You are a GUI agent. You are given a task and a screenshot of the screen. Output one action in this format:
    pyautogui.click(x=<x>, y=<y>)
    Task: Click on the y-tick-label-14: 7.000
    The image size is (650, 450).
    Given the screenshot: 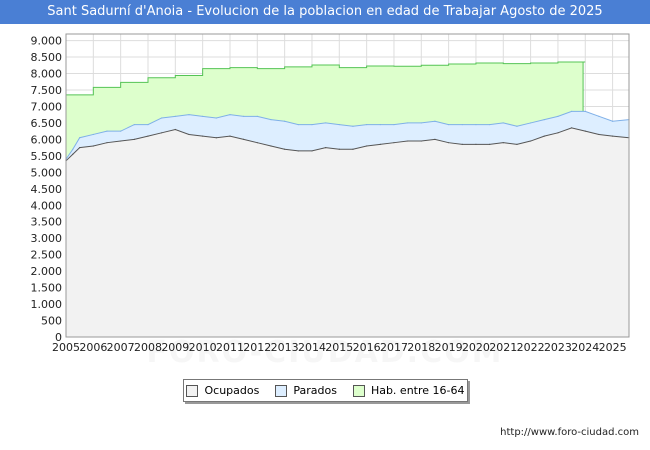 What is the action you would take?
    pyautogui.click(x=47, y=106)
    